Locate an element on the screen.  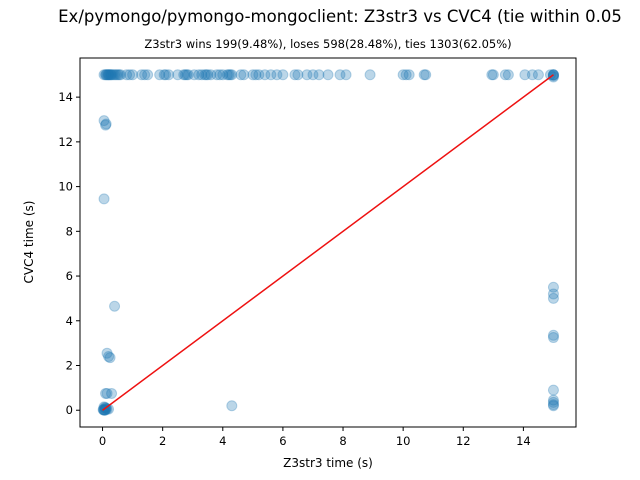
y-tick-label: 0 is located at coordinates (69, 410).